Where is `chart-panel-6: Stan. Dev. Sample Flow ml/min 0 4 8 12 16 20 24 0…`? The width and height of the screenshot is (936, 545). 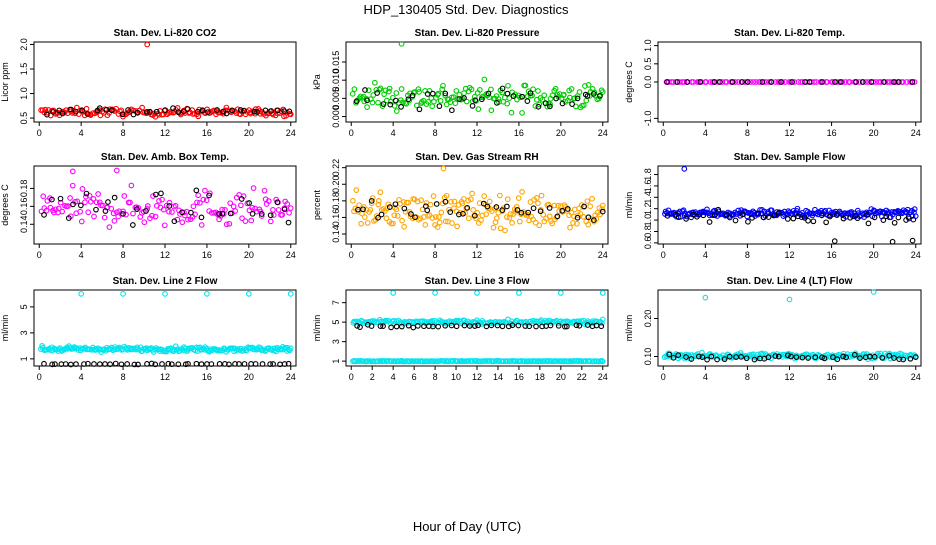
chart-panel-6: Stan. Dev. Sample Flow ml/min 0 4 8 12 16 20 24 0… is located at coordinates (773, 206).